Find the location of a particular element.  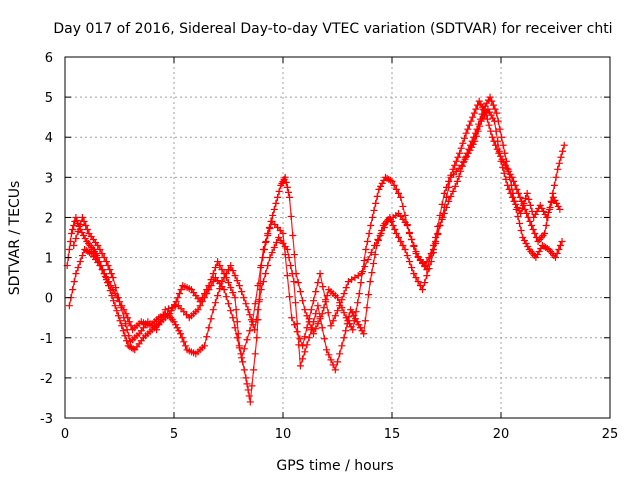

y-tick-label: 4 is located at coordinates (49, 138).